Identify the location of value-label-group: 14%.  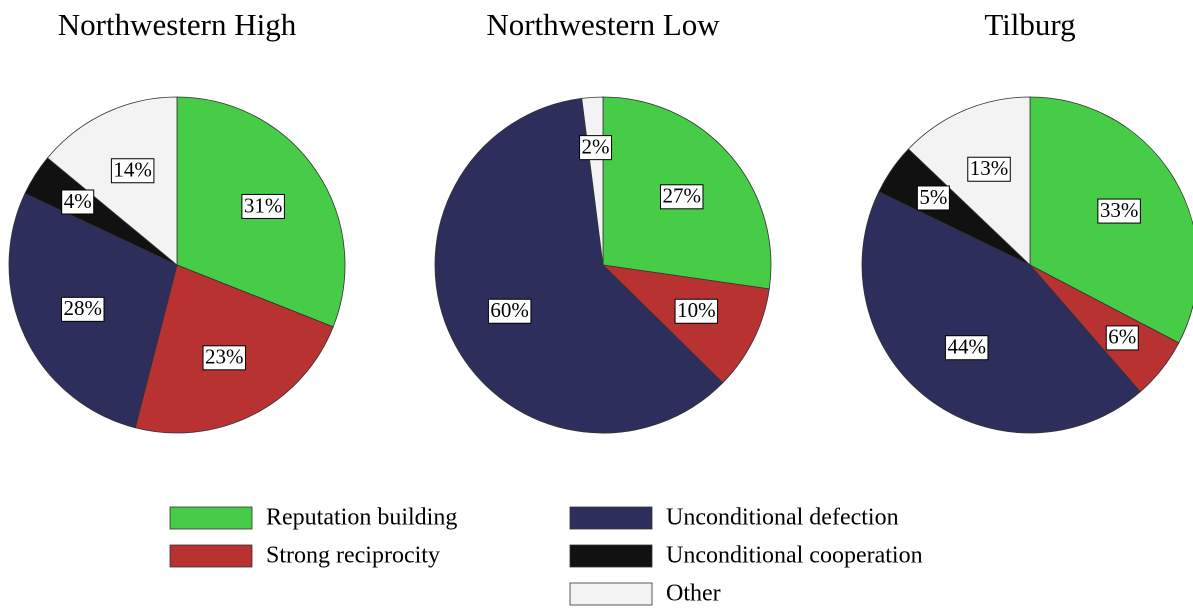
(132, 171).